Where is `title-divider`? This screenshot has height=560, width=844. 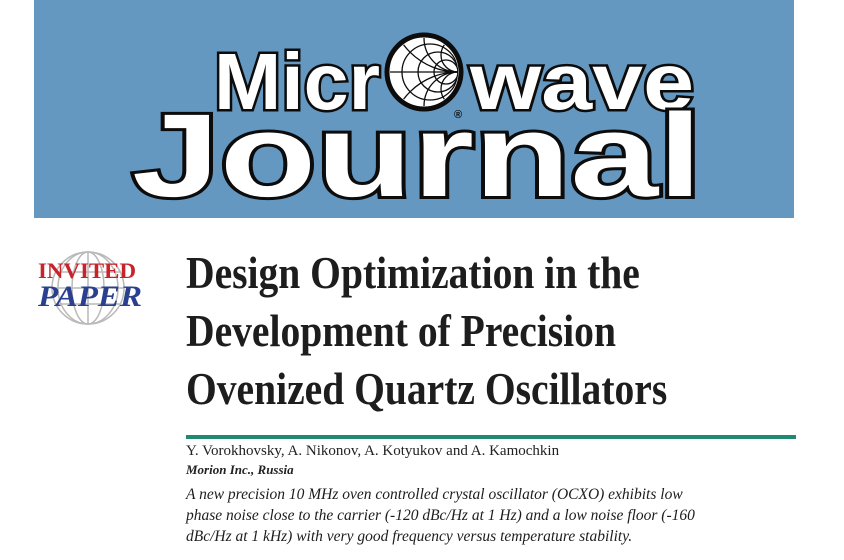 title-divider is located at coordinates (491, 437).